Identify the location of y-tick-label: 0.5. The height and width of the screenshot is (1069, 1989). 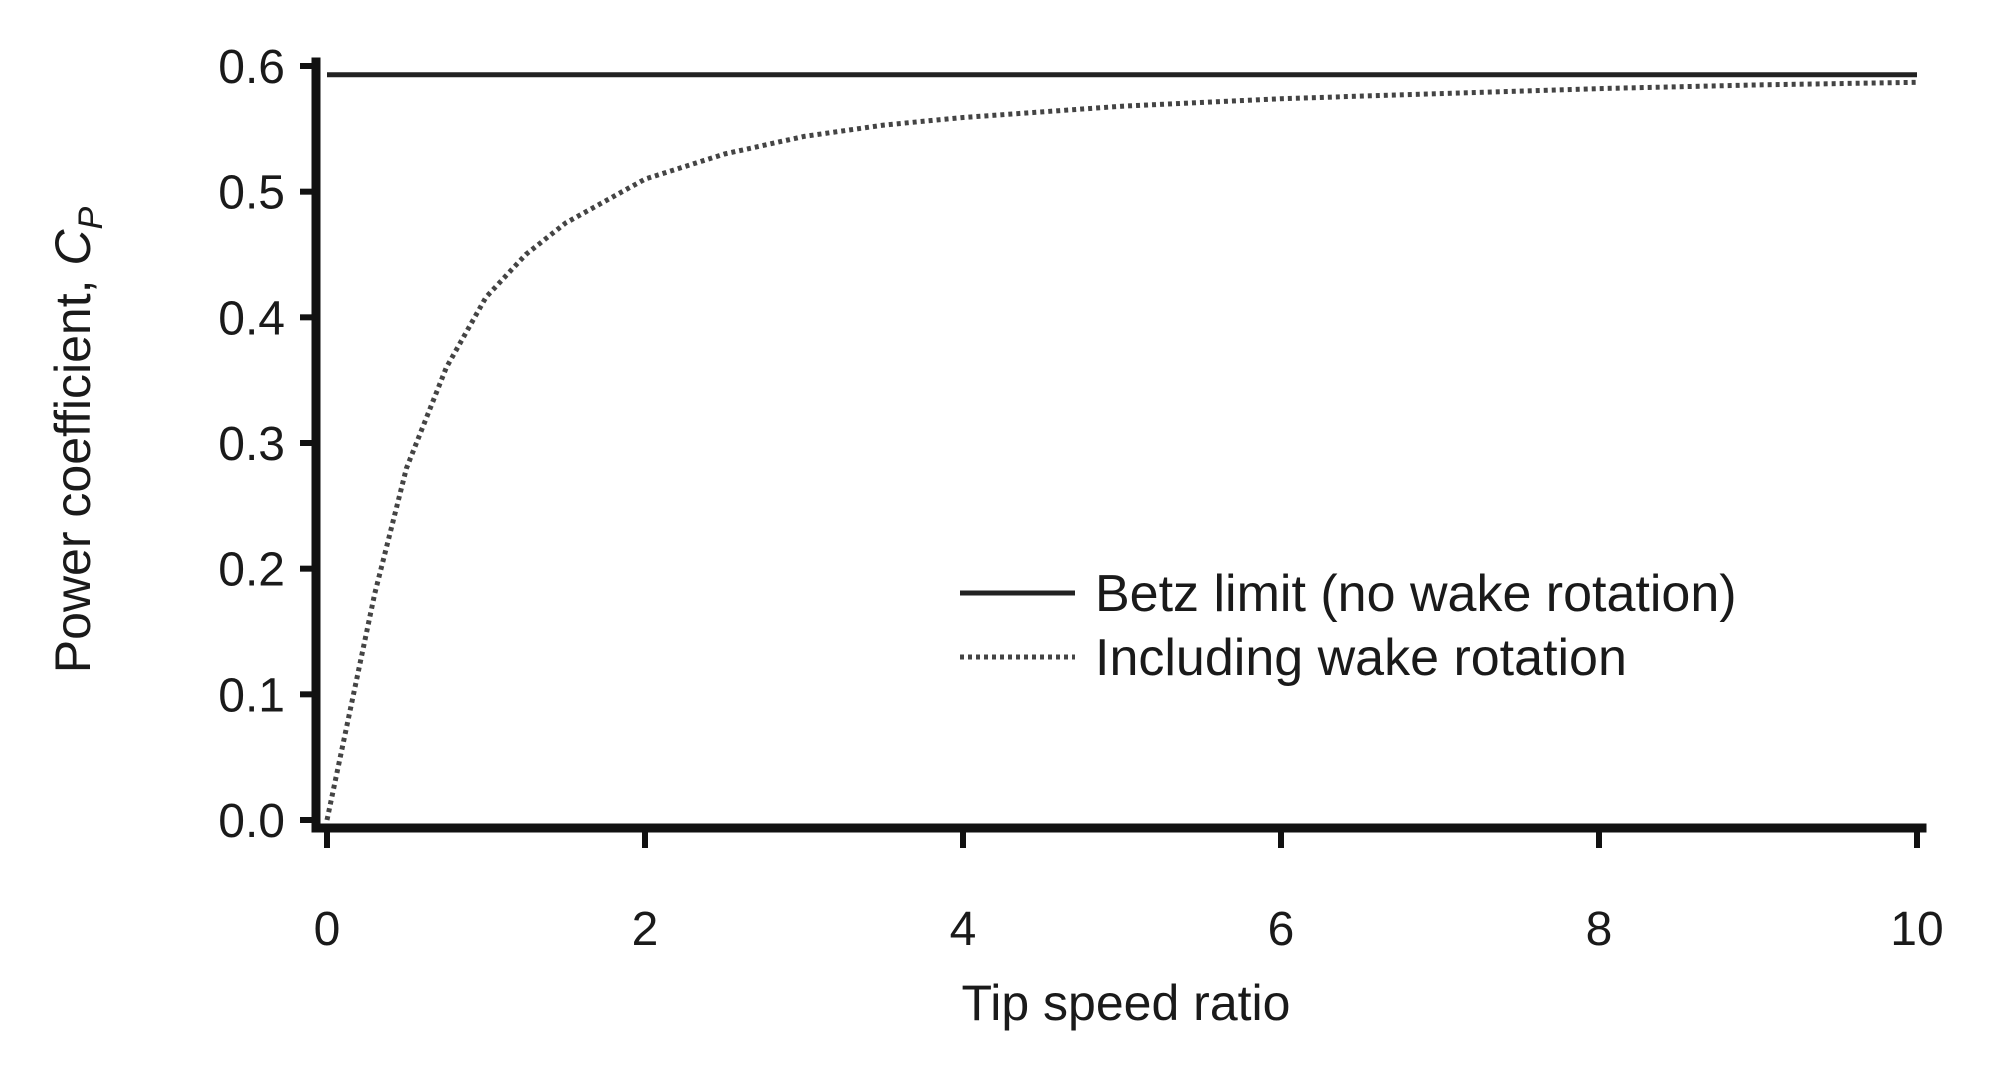
(251, 193).